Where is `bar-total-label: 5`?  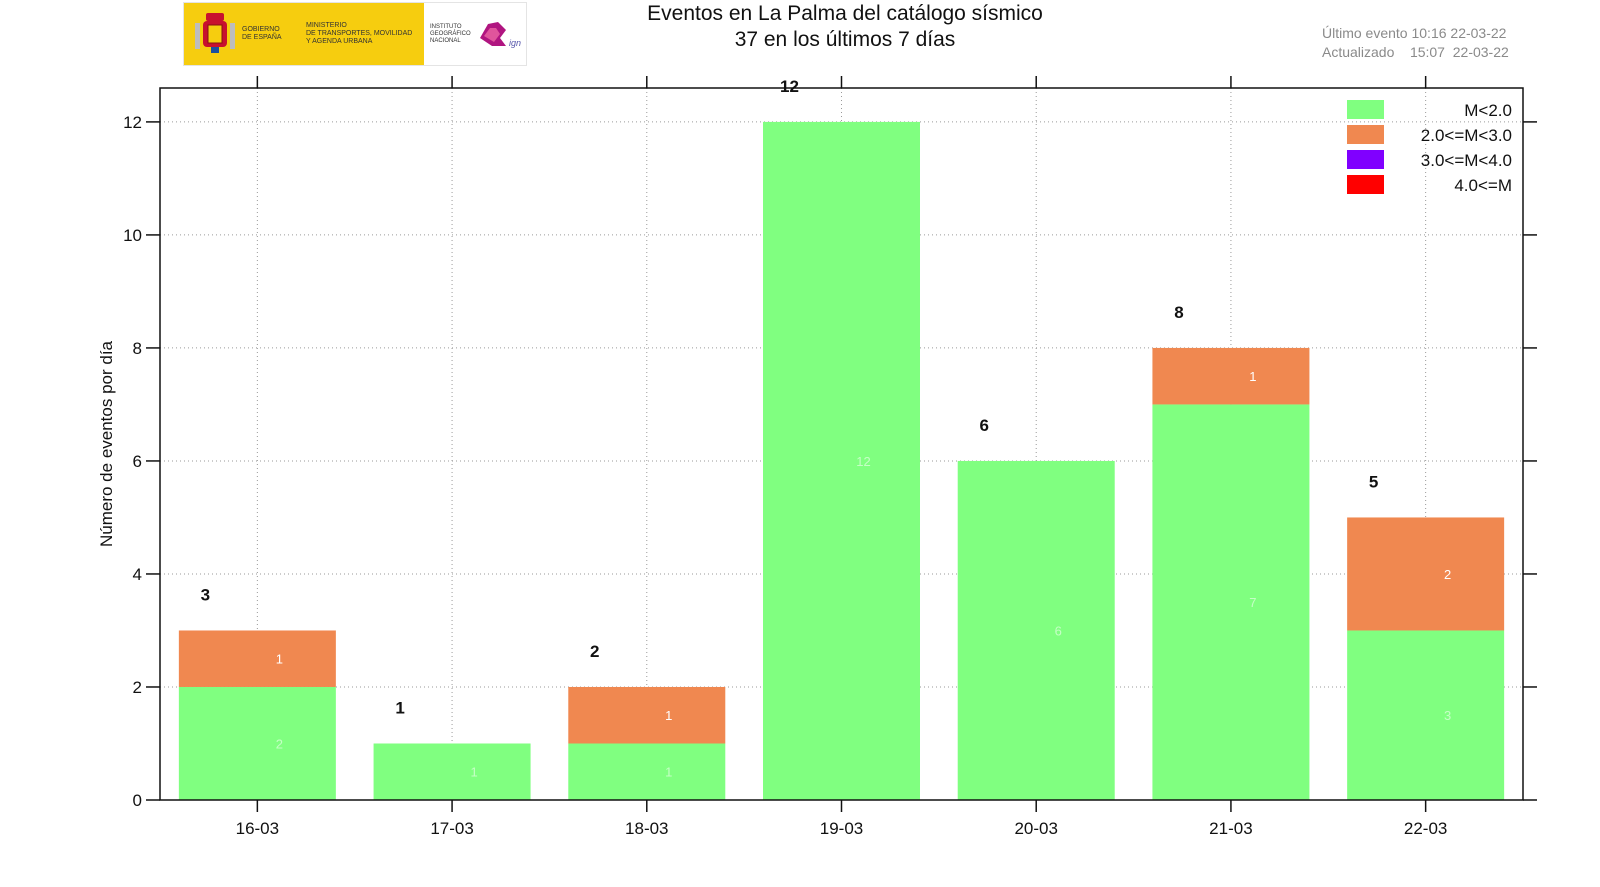
bar-total-label: 5 is located at coordinates (1373, 481).